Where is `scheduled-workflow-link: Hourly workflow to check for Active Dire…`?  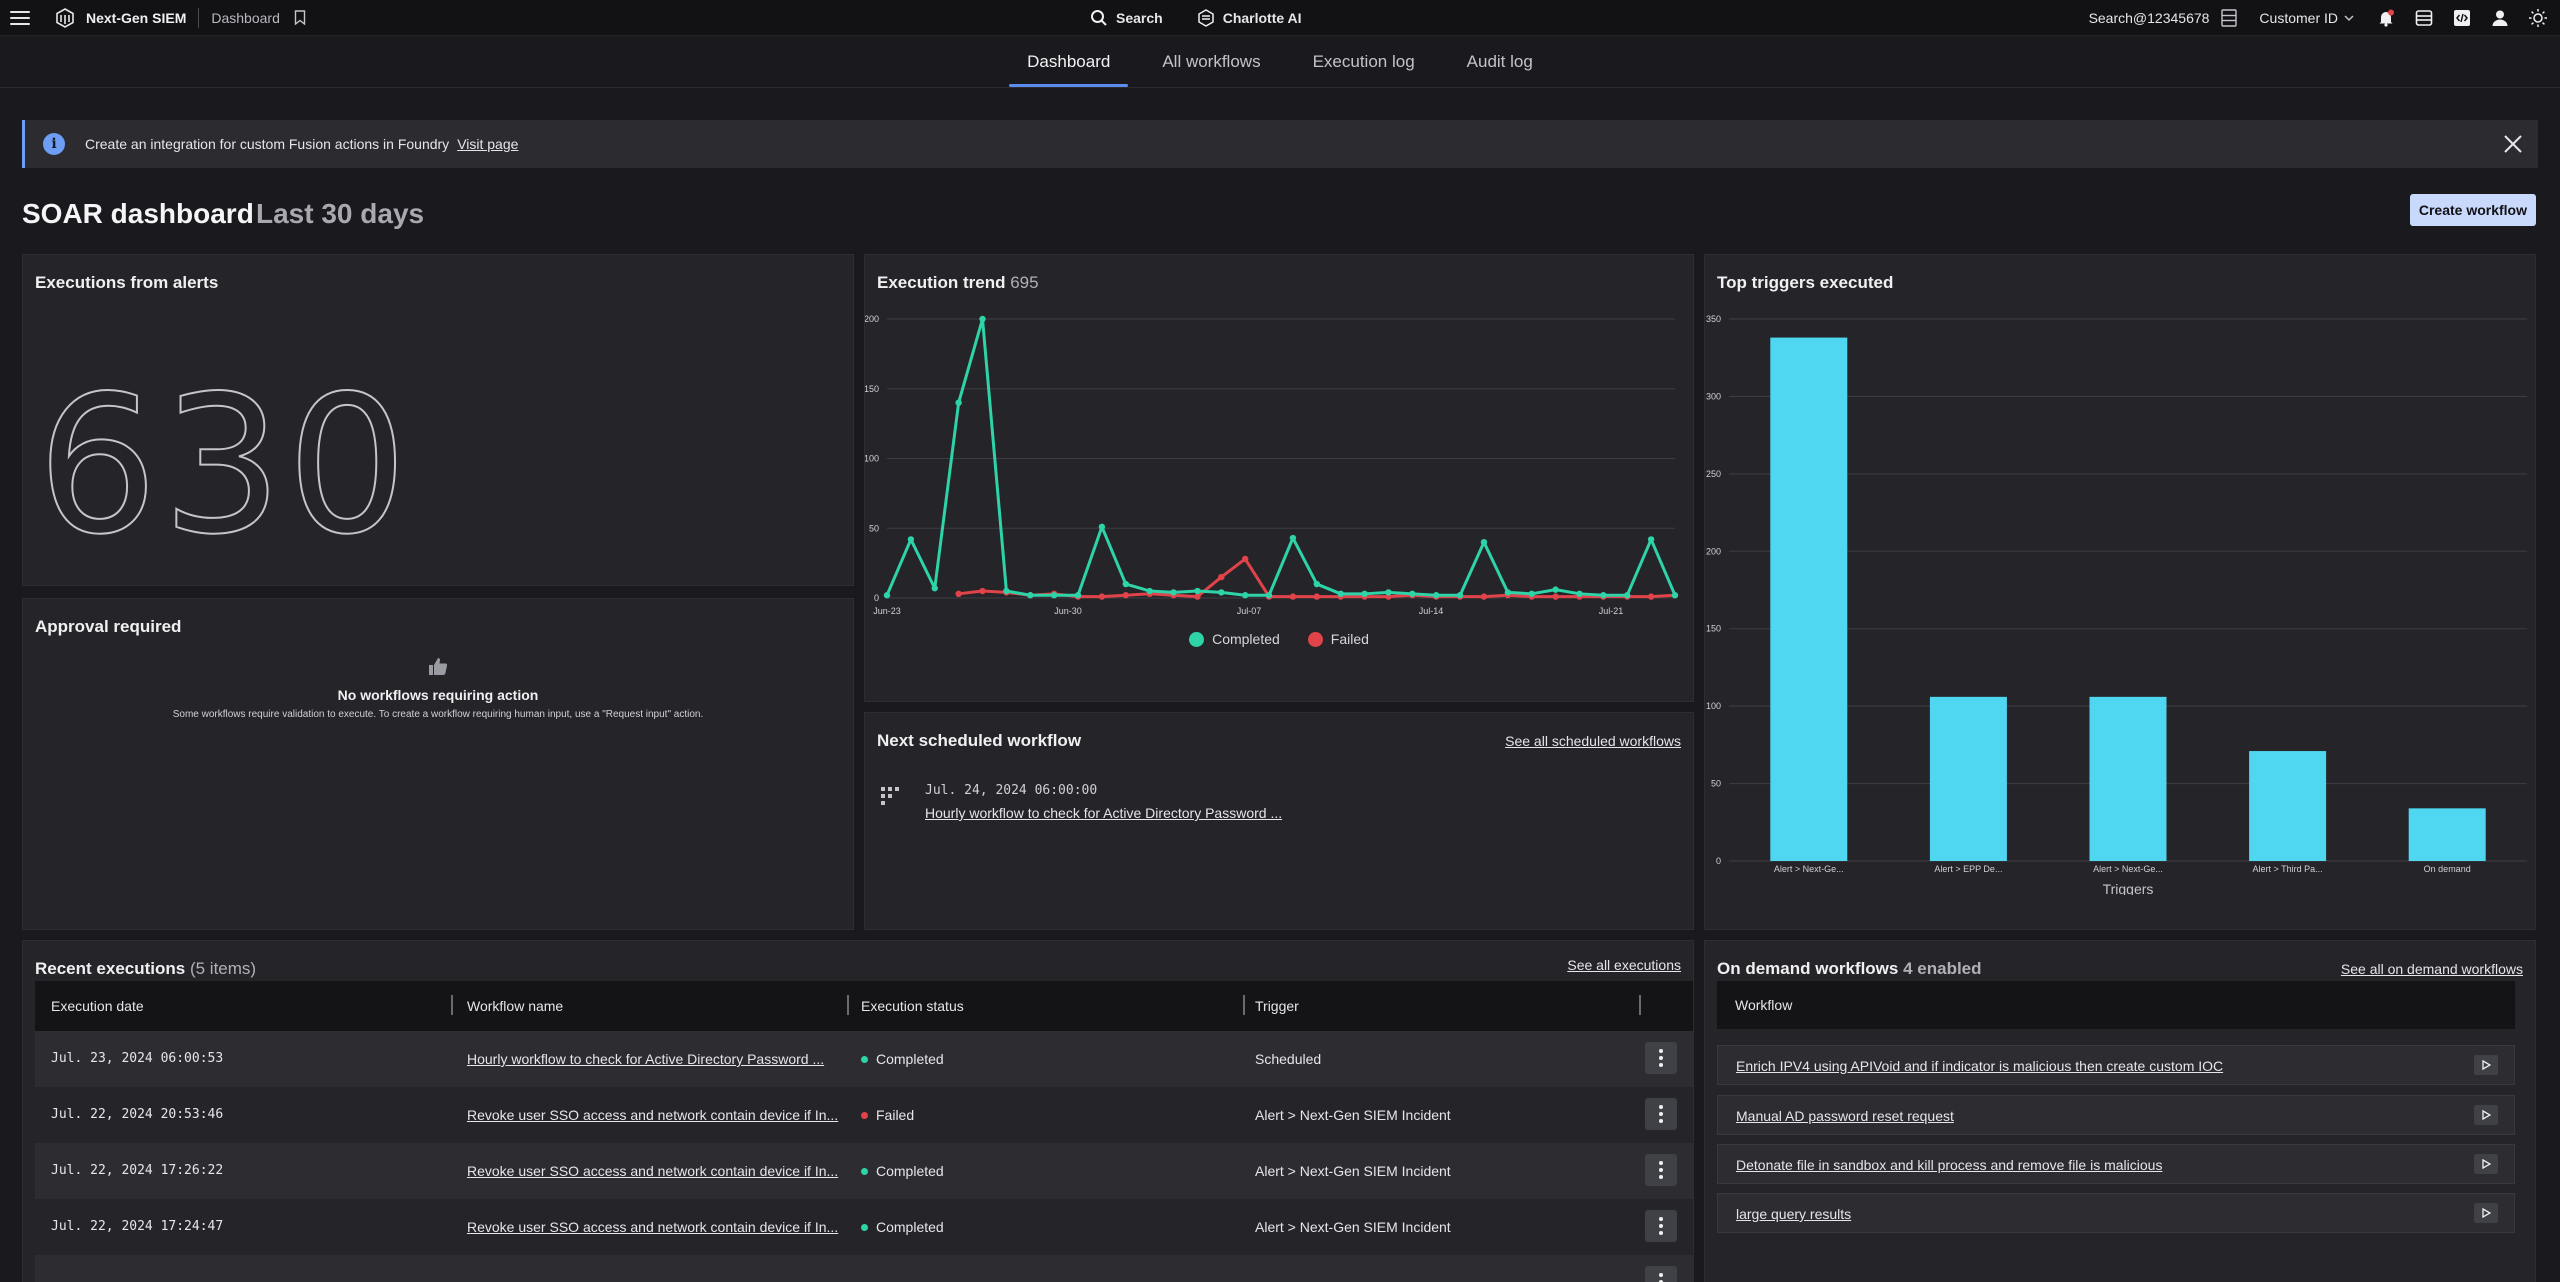 scheduled-workflow-link: Hourly workflow to check for Active Dire… is located at coordinates (1104, 813).